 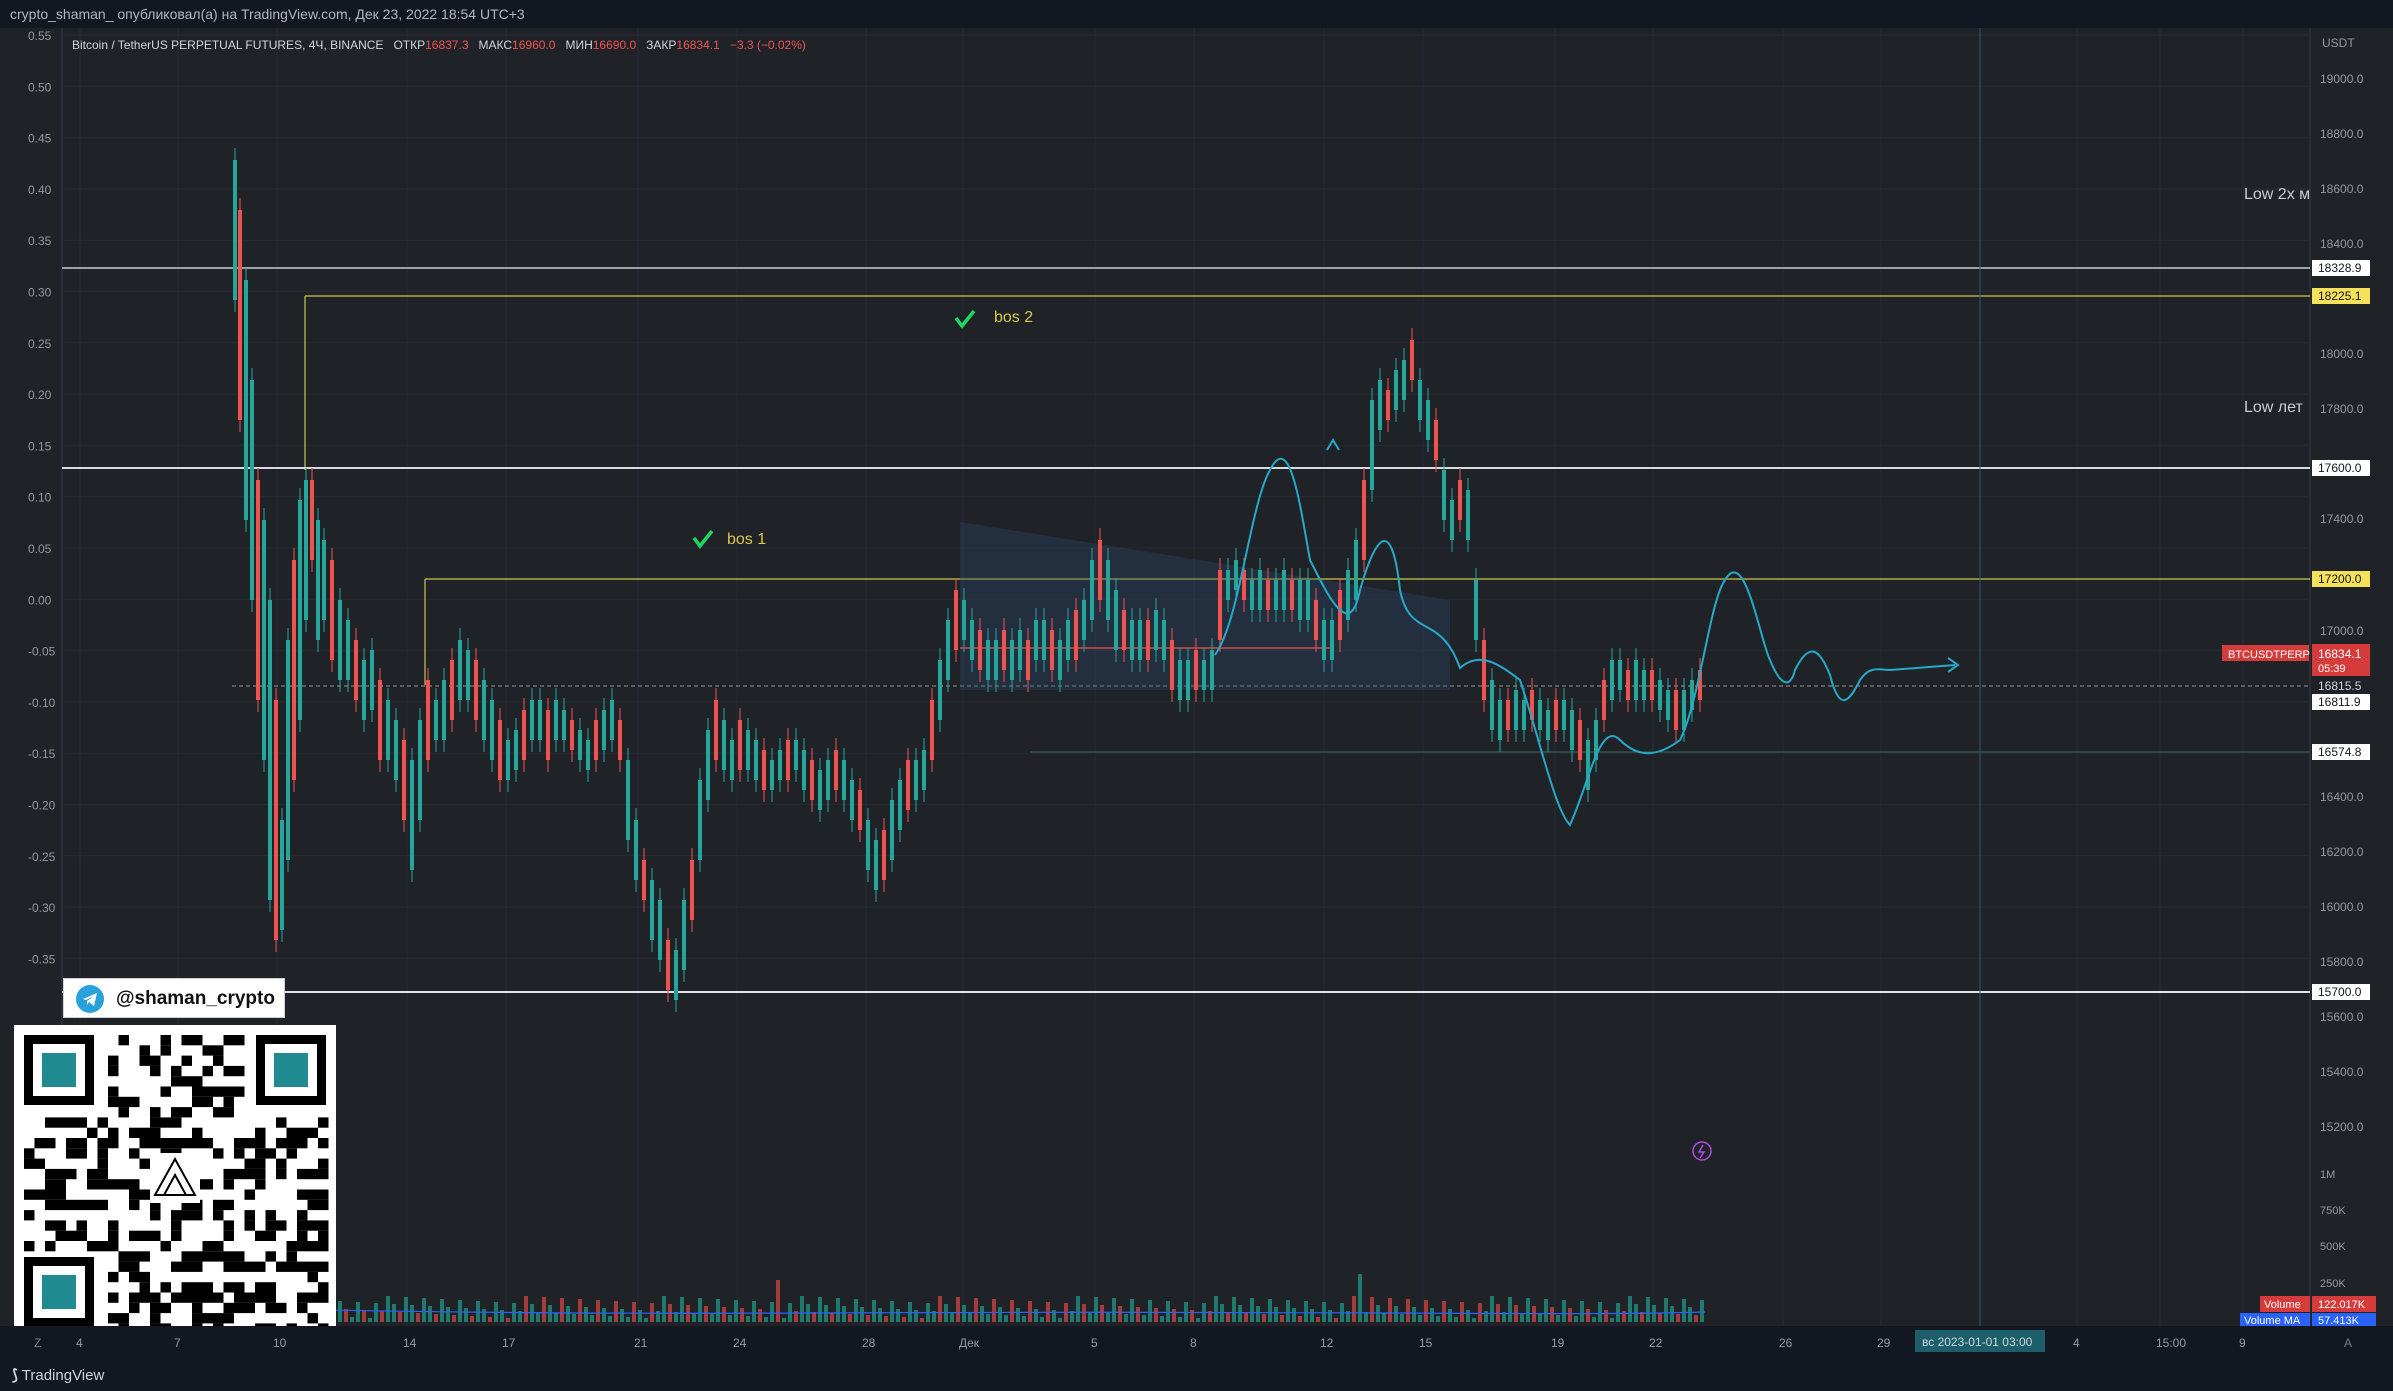 What do you see at coordinates (2344, 1319) in the screenshot?
I see `volume-ma-value-bg` at bounding box center [2344, 1319].